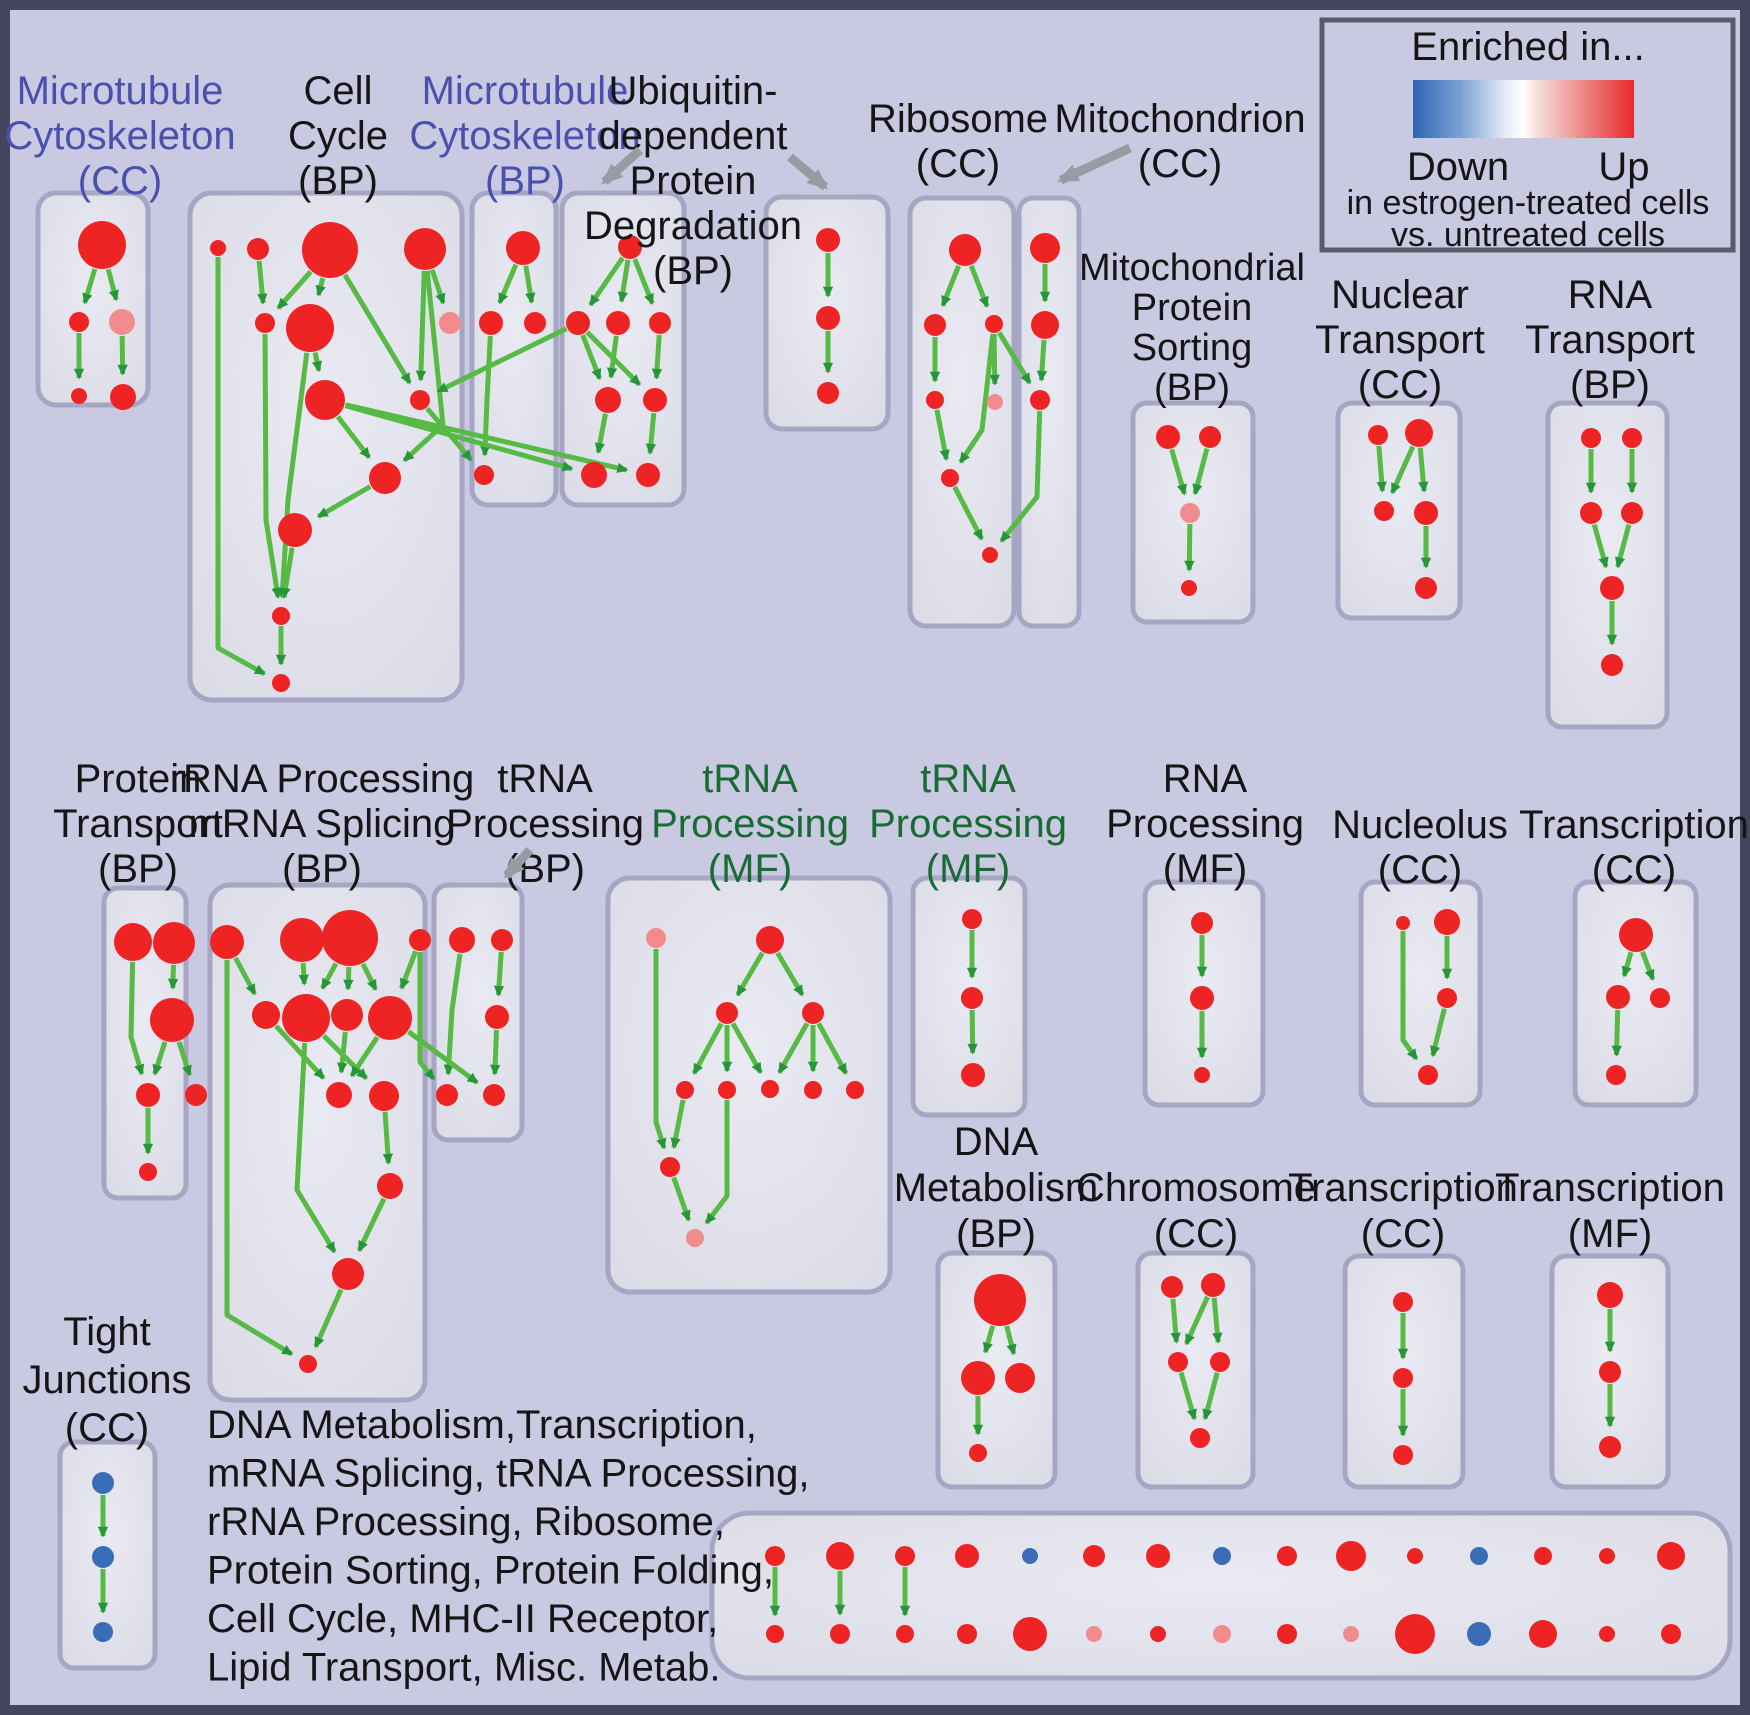 This screenshot has height=1715, width=1750. Describe the element at coordinates (1202, 998) in the screenshot. I see `term-node-i2` at that location.